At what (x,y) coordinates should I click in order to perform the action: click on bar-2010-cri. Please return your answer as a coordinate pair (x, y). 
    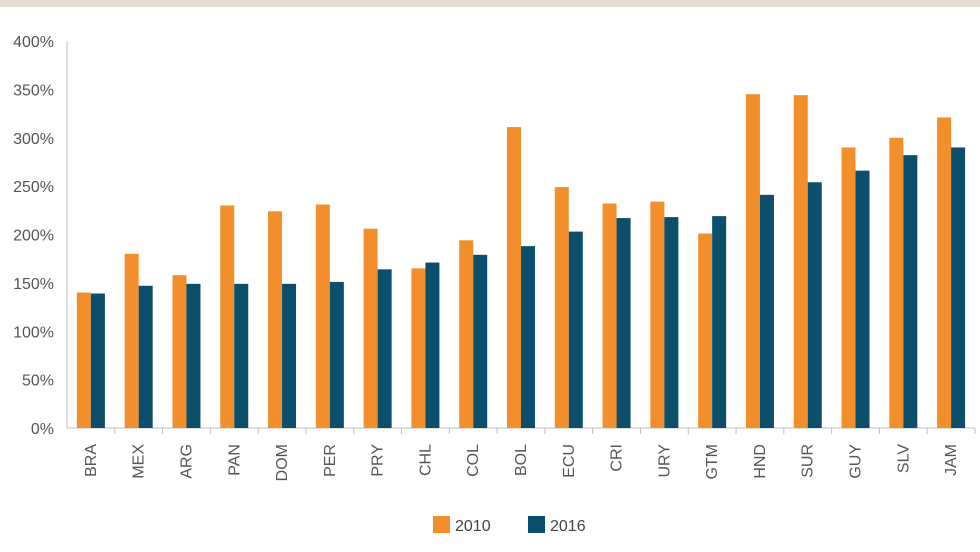
    Looking at the image, I should click on (609, 315).